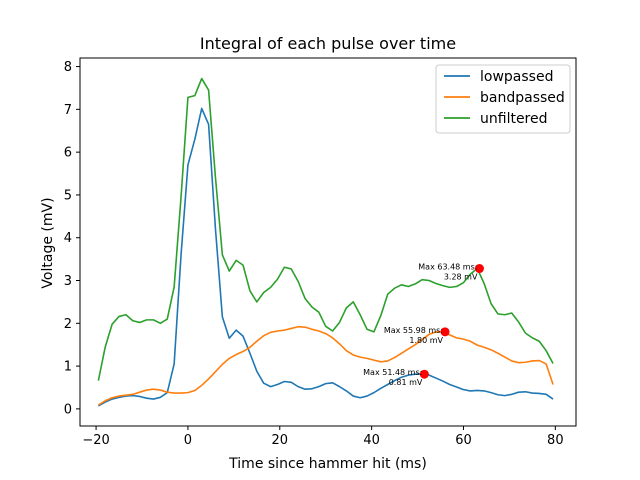 The width and height of the screenshot is (640, 480). What do you see at coordinates (188, 440) in the screenshot?
I see `x-tick-label: 0` at bounding box center [188, 440].